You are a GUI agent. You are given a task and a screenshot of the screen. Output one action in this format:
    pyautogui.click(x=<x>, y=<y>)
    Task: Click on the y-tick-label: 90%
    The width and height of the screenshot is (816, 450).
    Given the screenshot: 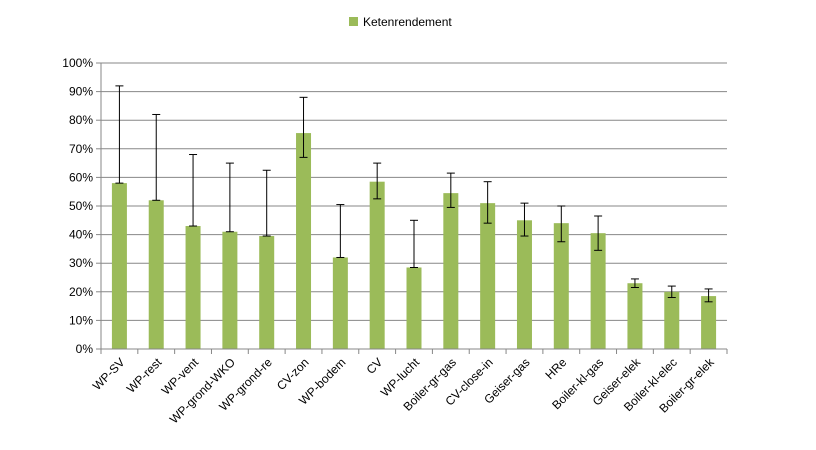 What is the action you would take?
    pyautogui.click(x=81, y=92)
    